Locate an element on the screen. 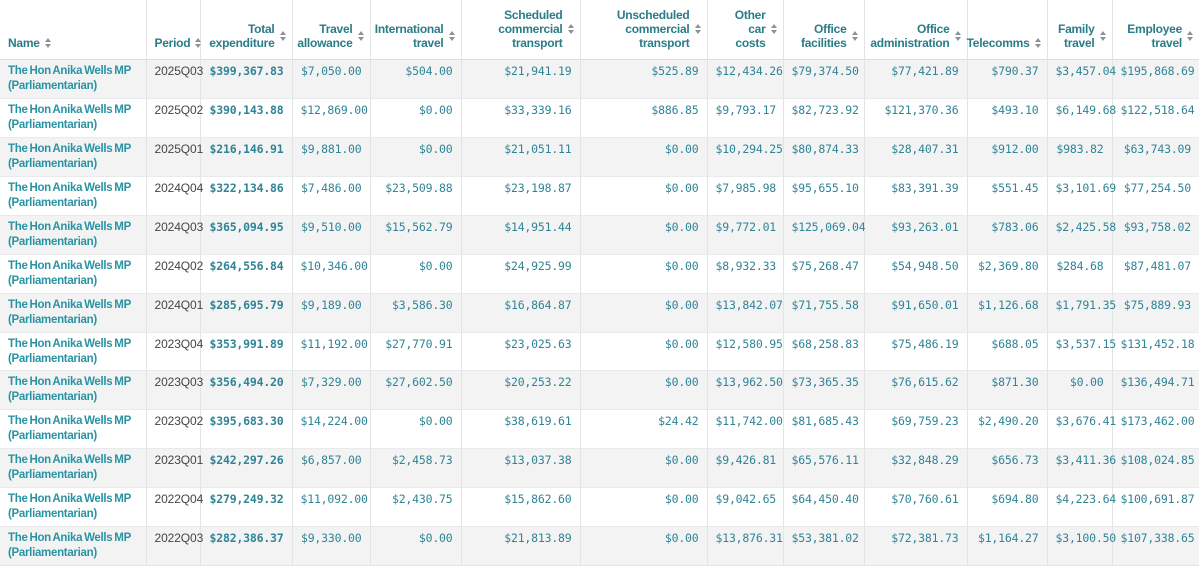  cell-office-facilities: $81,685.43 is located at coordinates (823, 429).